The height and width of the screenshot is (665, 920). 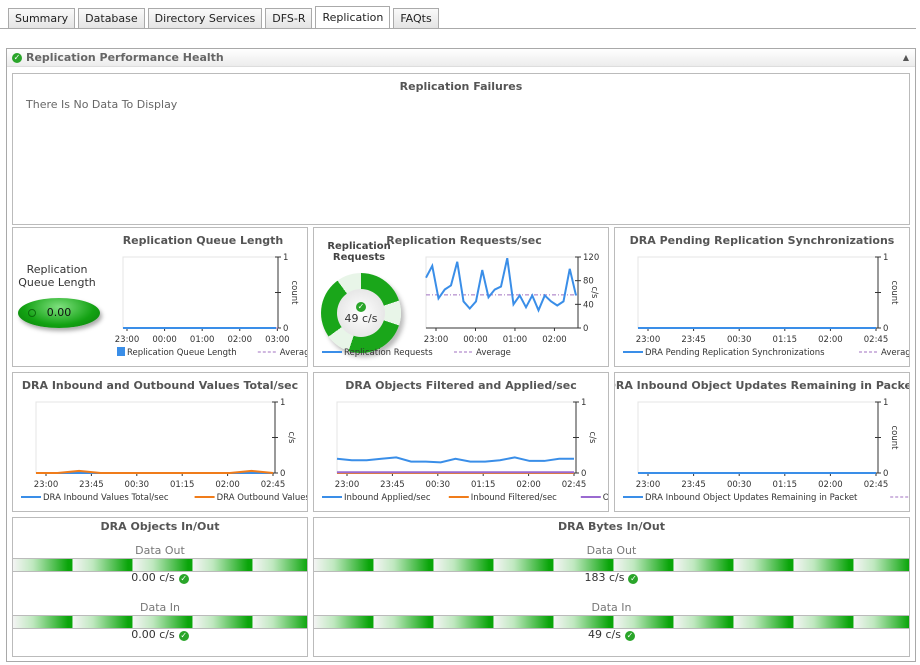 I want to click on y-axis-label: c/s, so click(x=592, y=438).